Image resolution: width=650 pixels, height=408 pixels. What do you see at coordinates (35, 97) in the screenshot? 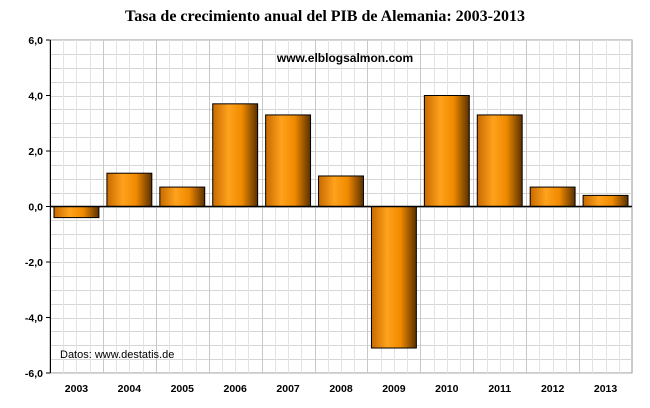
I see `y-tick-label: 4,0` at bounding box center [35, 97].